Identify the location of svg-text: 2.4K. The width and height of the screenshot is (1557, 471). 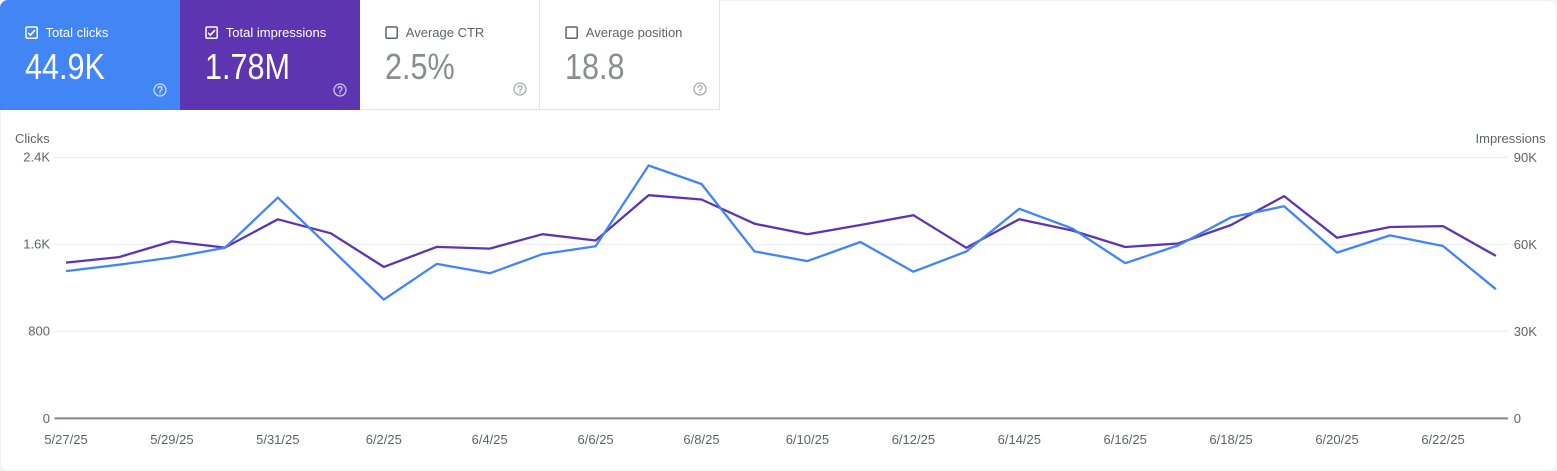
(36, 157).